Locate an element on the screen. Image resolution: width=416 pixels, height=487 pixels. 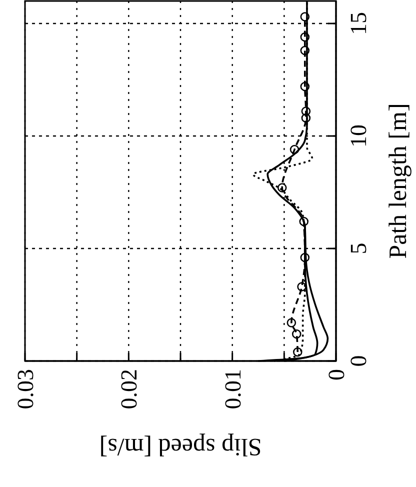
y-axis-title: Path length [m] is located at coordinates (398, 181).